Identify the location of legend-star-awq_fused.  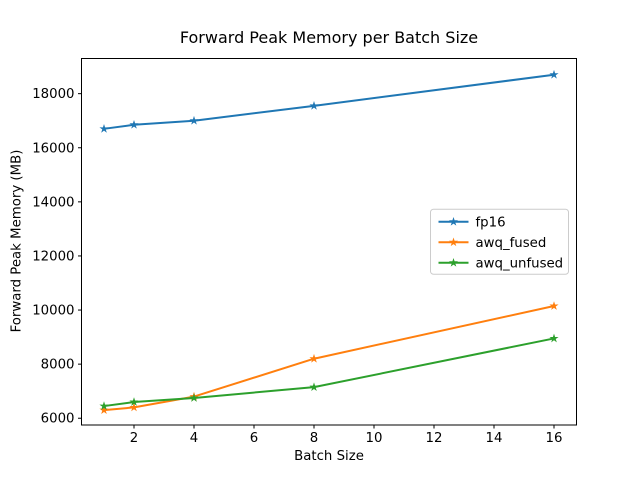
(453, 242).